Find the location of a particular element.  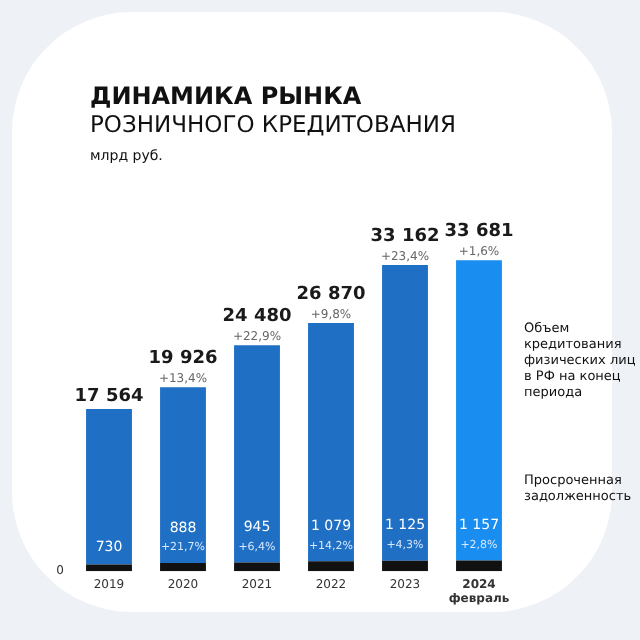

chart-title: ДИНАМИКА РЫНКА is located at coordinates (227, 96).